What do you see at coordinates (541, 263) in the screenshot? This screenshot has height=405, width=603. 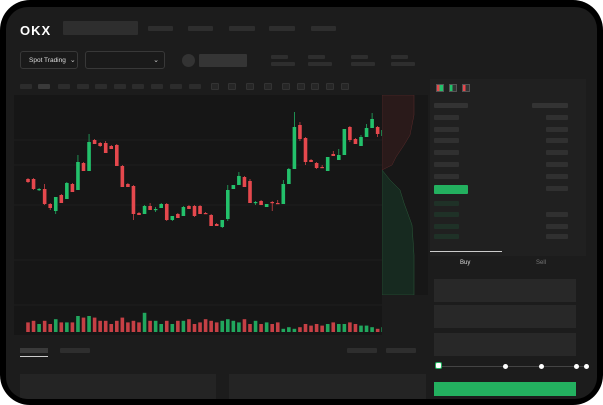 I see `tab-sell: Sell` at bounding box center [541, 263].